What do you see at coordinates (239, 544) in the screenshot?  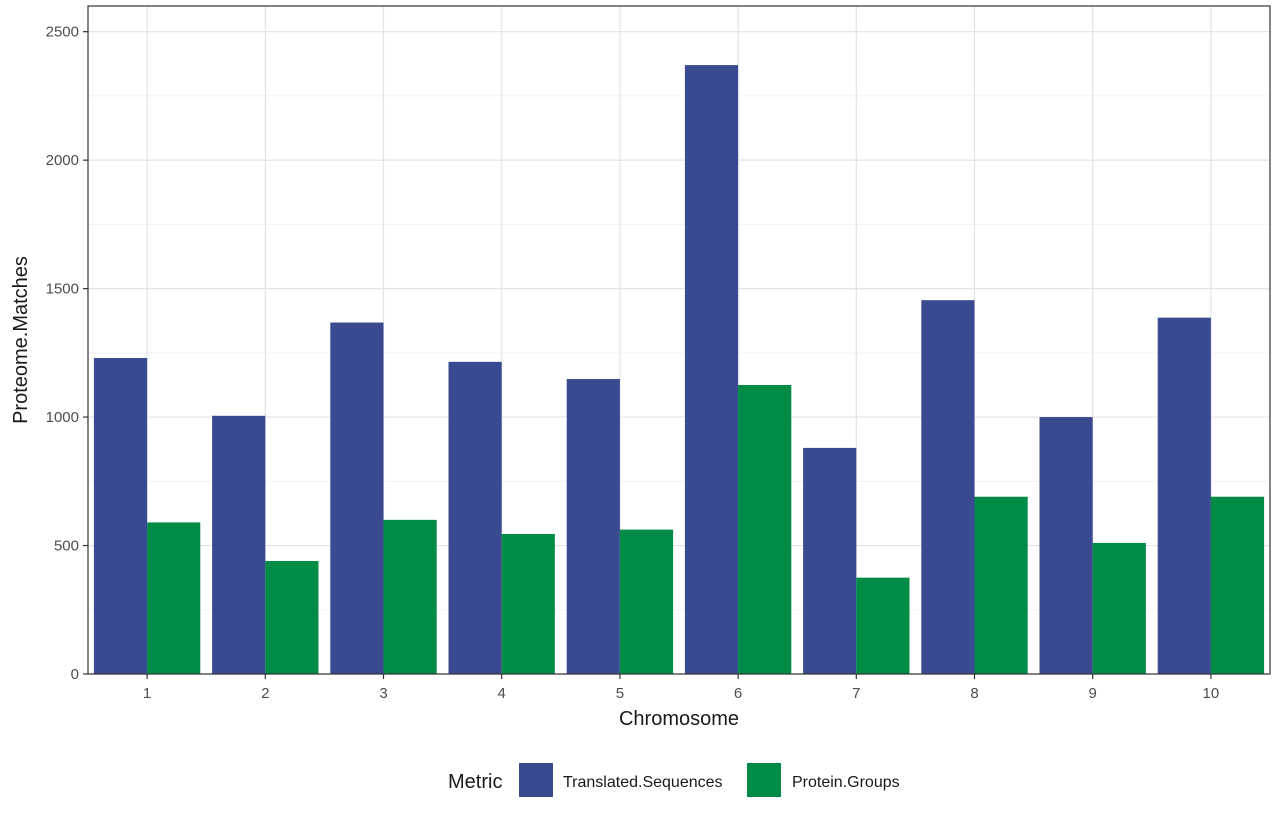 I see `bar-translated-sequences-chr2` at bounding box center [239, 544].